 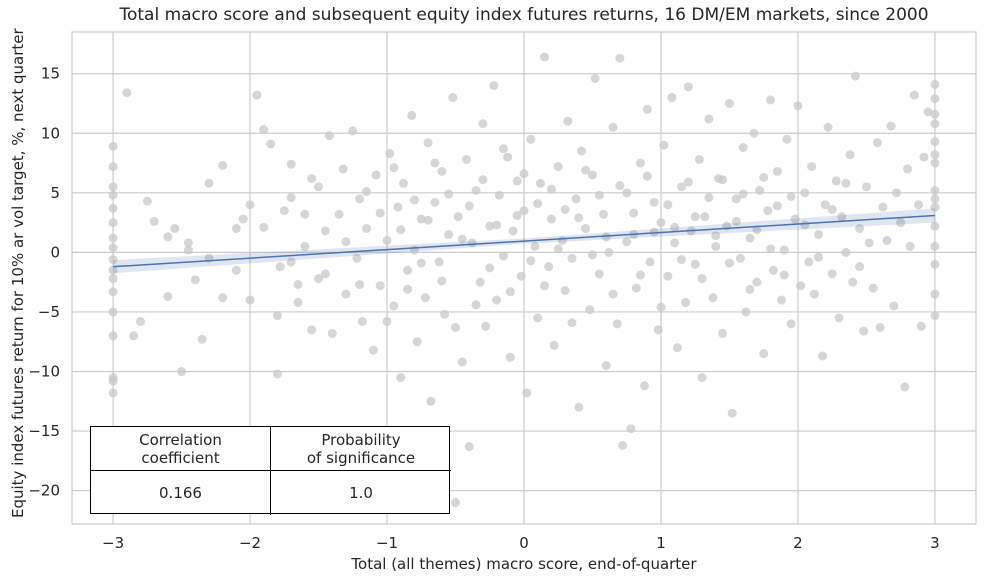 I want to click on correlation-header: Correlation coefficient, so click(x=181, y=449).